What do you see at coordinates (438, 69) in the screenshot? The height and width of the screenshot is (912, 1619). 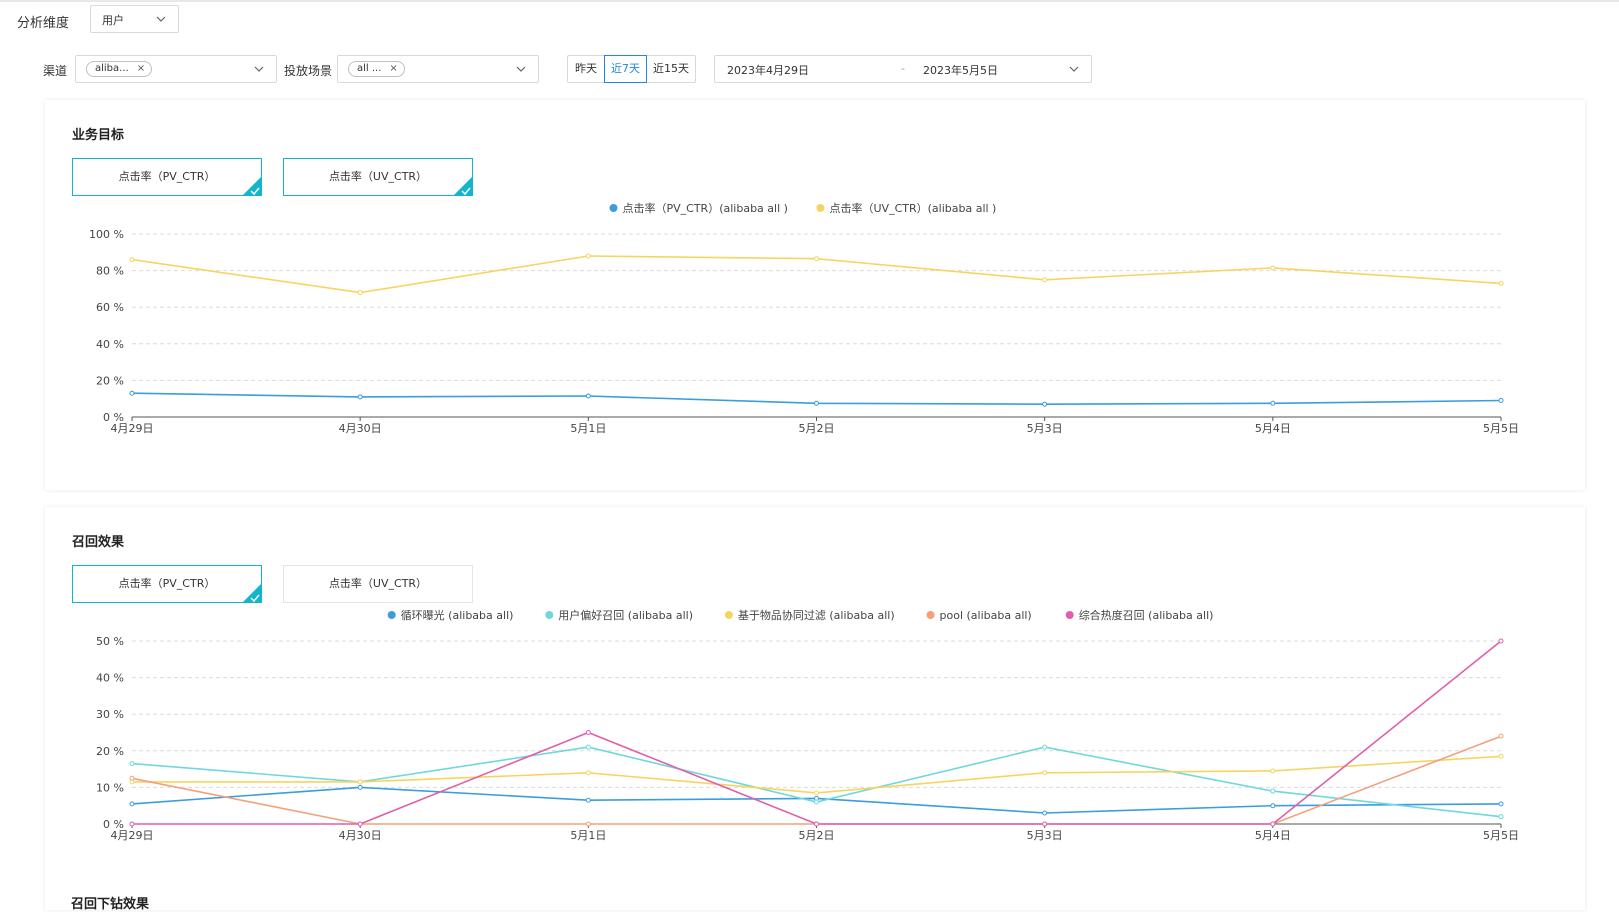 I see `scene-select: all ... ×` at bounding box center [438, 69].